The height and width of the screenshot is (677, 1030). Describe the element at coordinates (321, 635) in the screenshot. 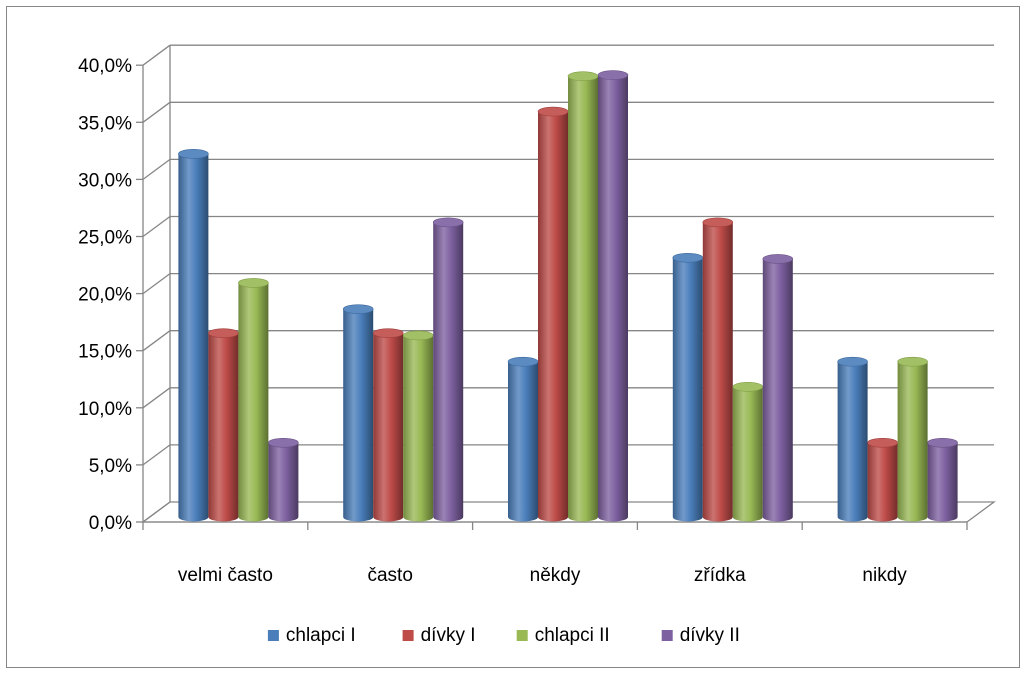

I see `legend-label: chlapci I` at that location.